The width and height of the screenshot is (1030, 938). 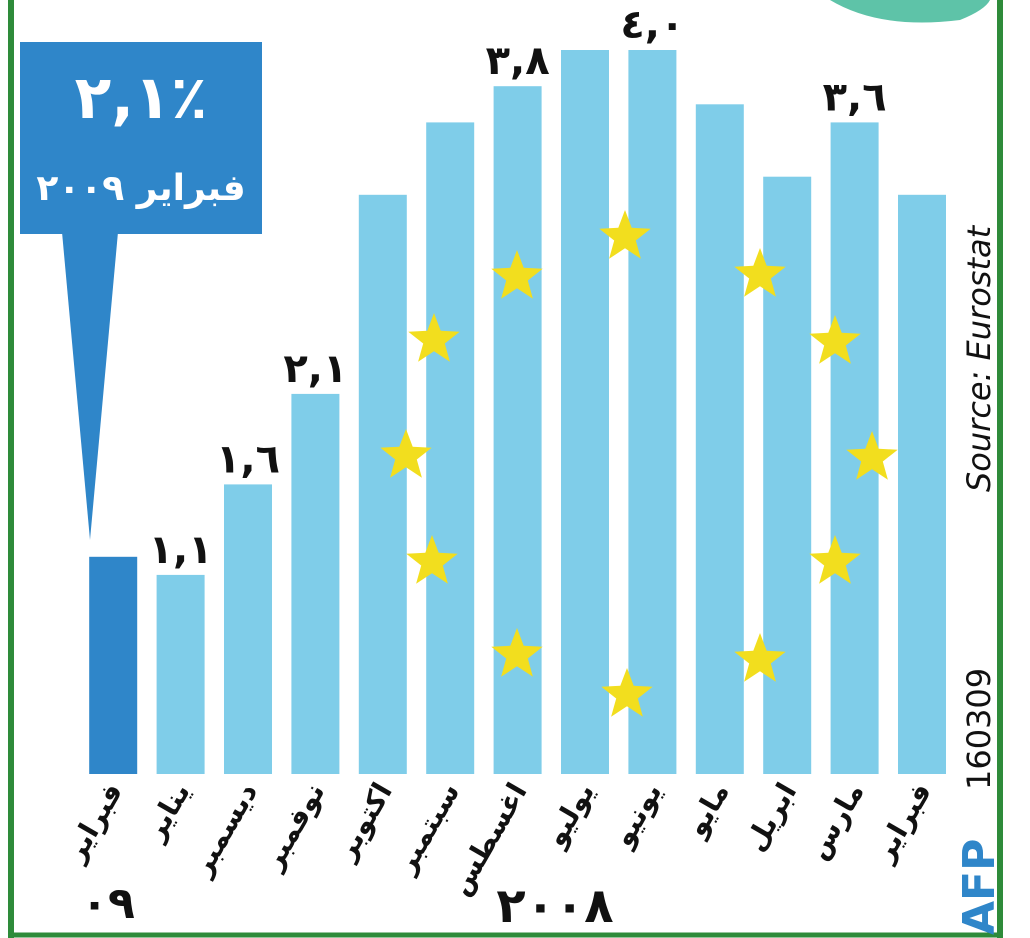 What do you see at coordinates (248, 459) in the screenshot?
I see `value-label-11: ١,٦` at bounding box center [248, 459].